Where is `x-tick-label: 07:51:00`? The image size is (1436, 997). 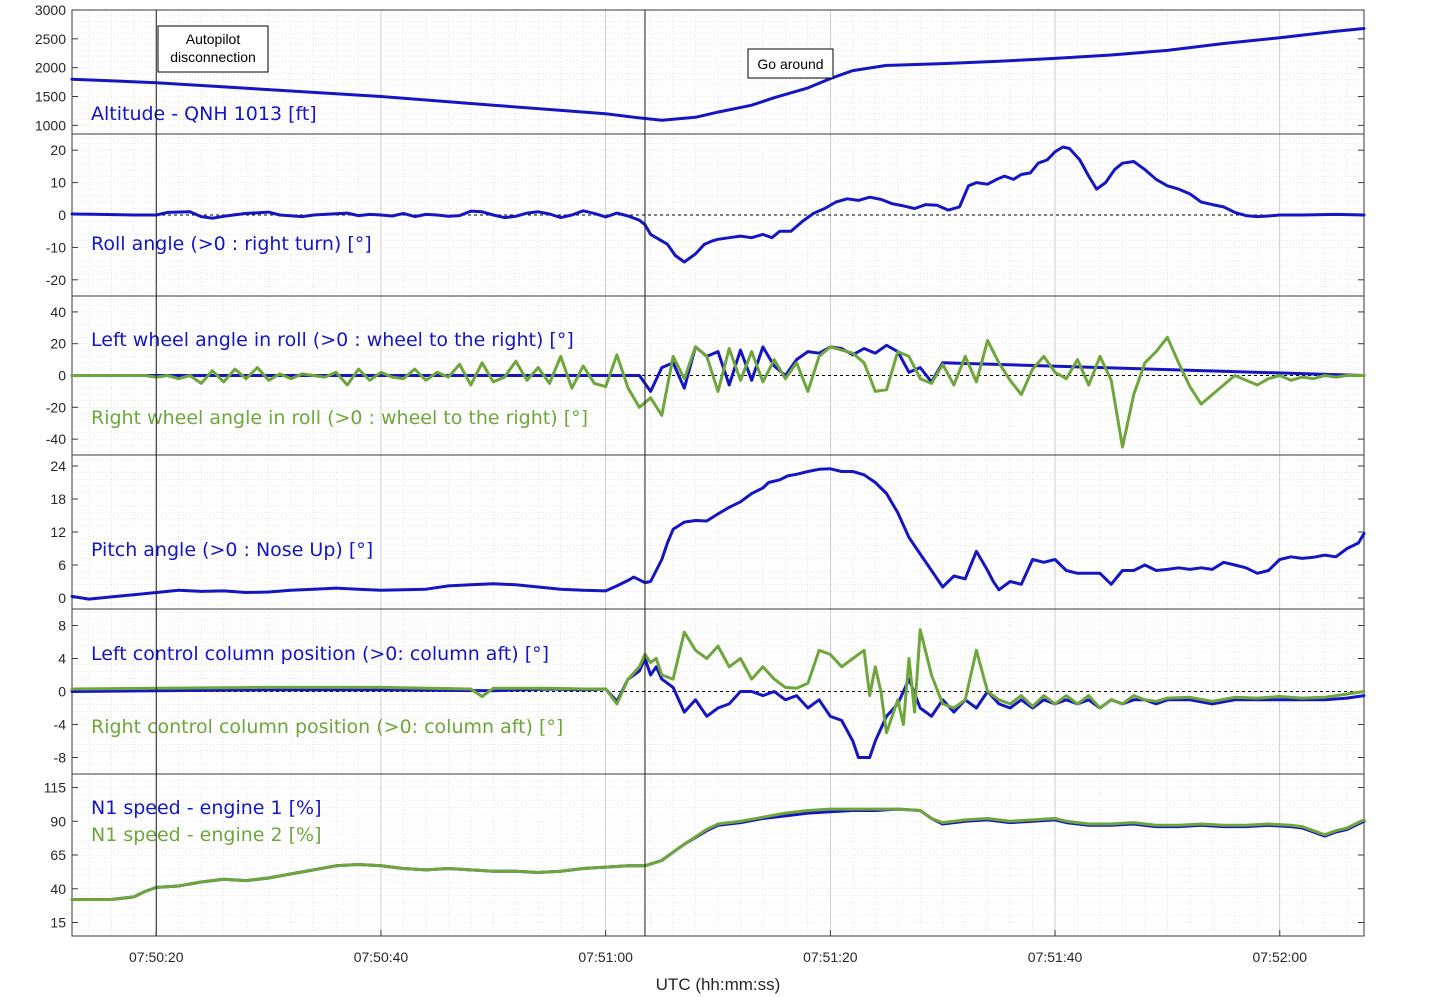 x-tick-label: 07:51:00 is located at coordinates (605, 957).